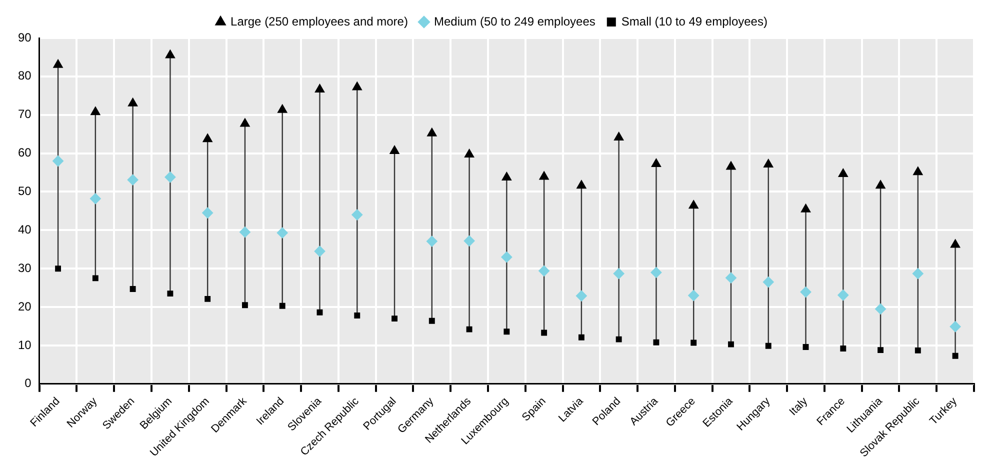 This screenshot has width=986, height=467. I want to click on y-tick-label: 60, so click(25, 153).